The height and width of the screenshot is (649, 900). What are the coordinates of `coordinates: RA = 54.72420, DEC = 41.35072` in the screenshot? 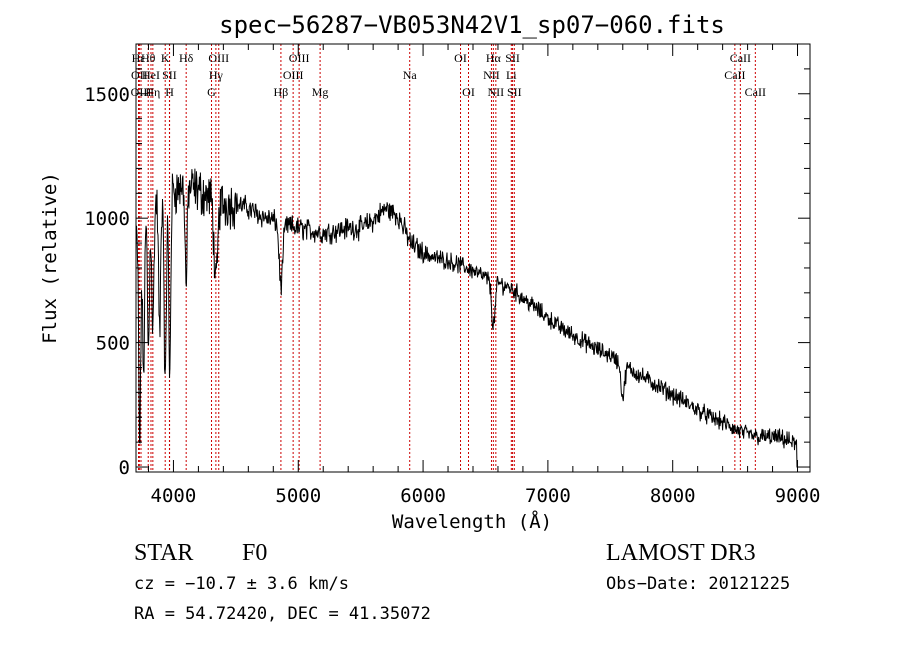 It's located at (282, 614).